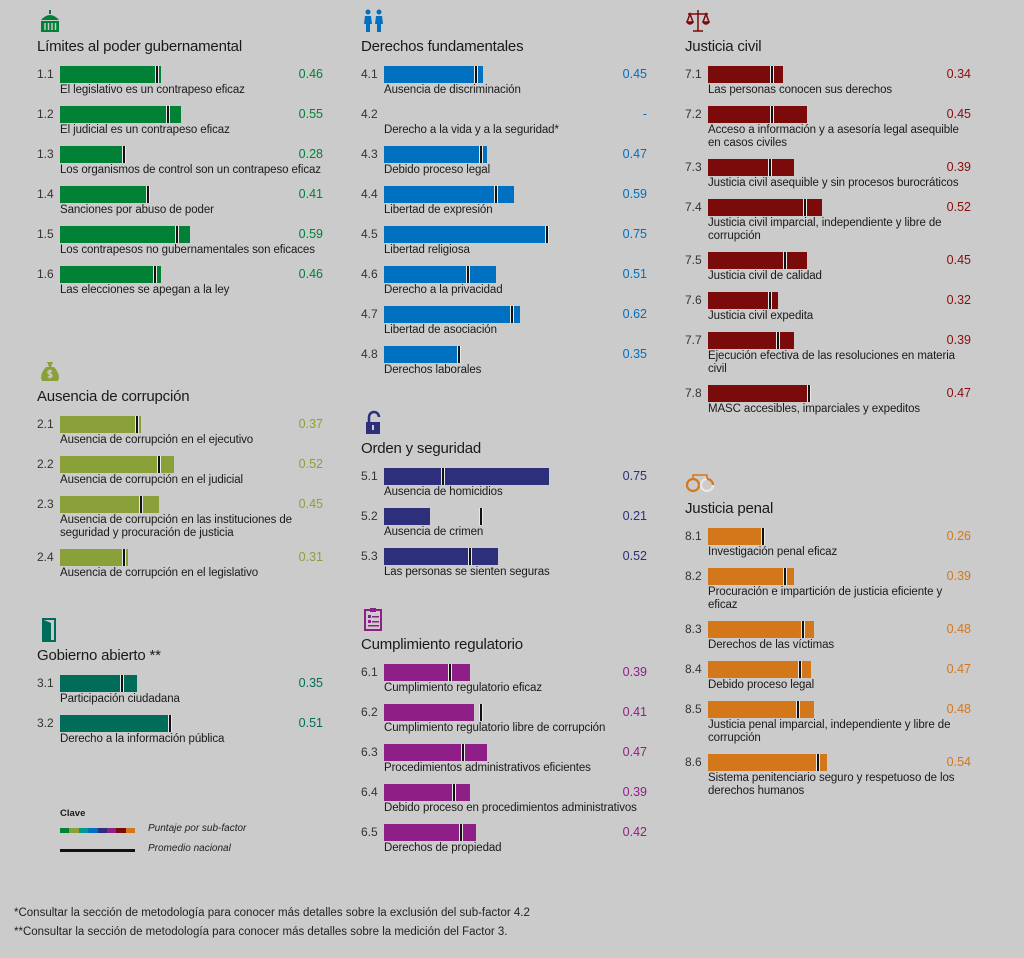 This screenshot has width=1024, height=958. What do you see at coordinates (369, 274) in the screenshot?
I see `sub-factor-code: 4.6` at bounding box center [369, 274].